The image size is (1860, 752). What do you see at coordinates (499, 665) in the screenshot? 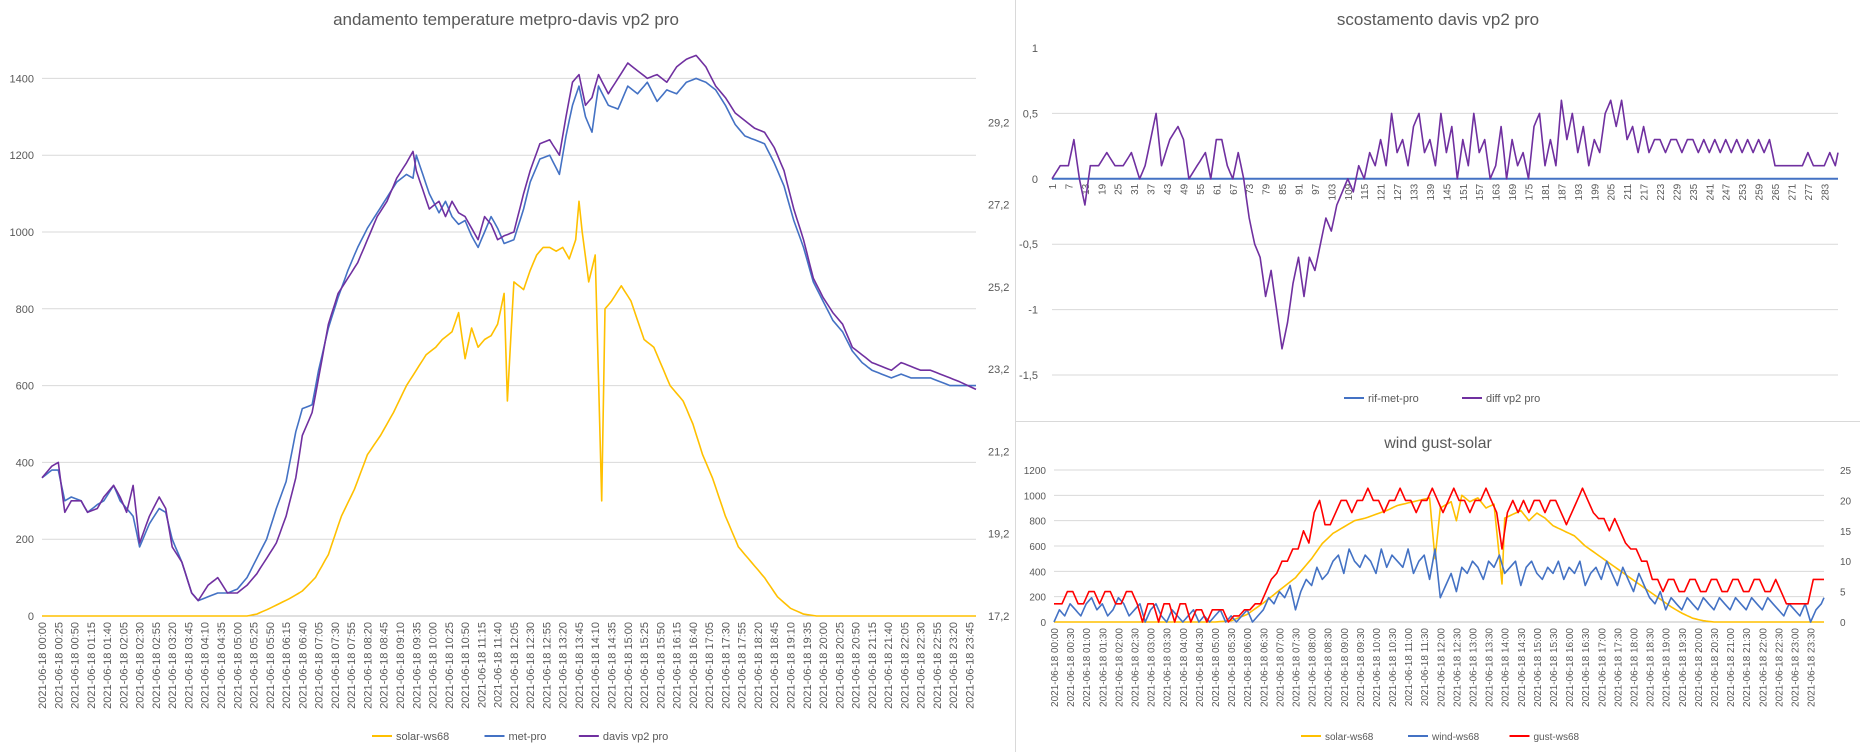
I see `x-tick-label: 2021-06-18 11:40` at bounding box center [499, 665].